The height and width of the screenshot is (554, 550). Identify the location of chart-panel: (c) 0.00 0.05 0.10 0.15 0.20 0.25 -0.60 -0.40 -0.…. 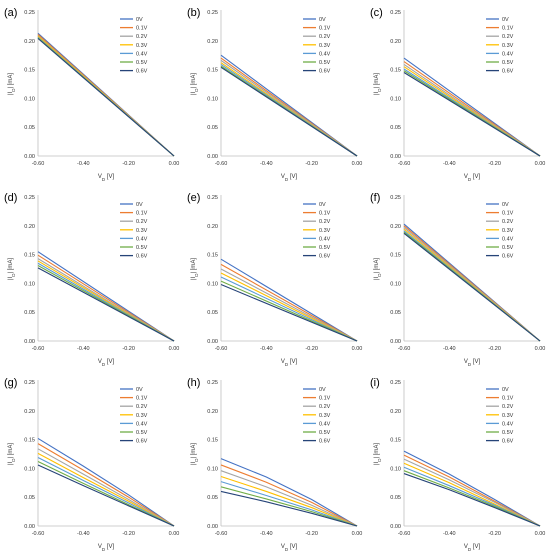
(457, 94).